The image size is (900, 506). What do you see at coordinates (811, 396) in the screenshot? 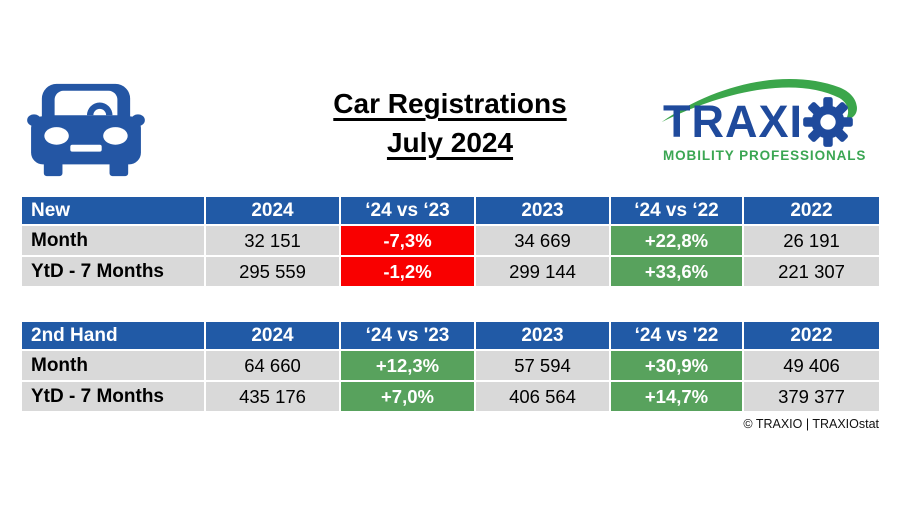
I see `value-cell: 379 377` at bounding box center [811, 396].